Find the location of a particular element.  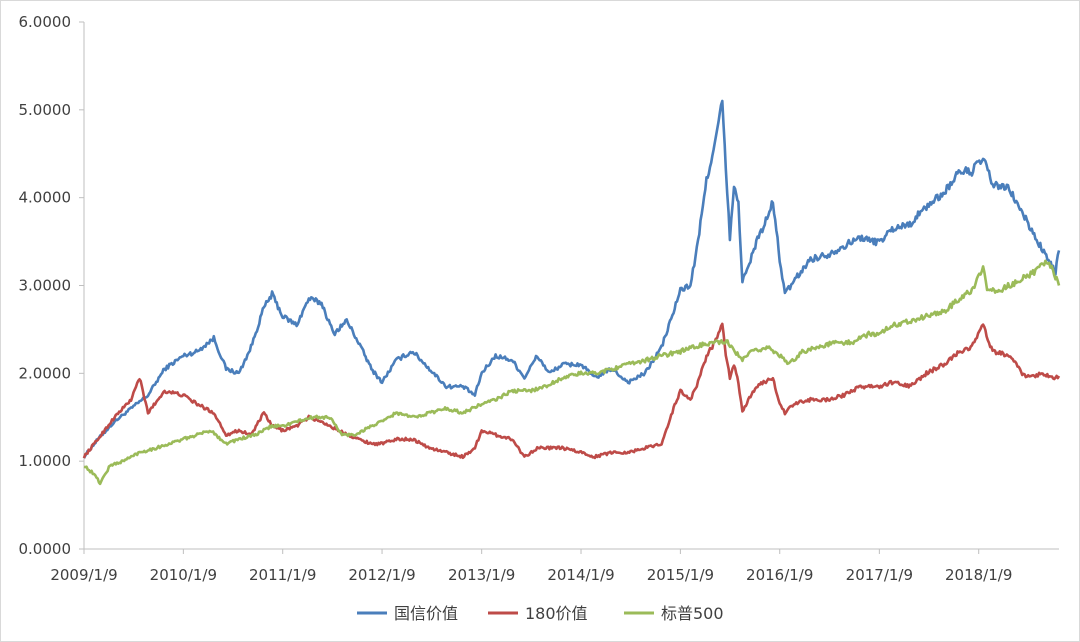

x-tick-label: 2009/1/9 is located at coordinates (83, 575).